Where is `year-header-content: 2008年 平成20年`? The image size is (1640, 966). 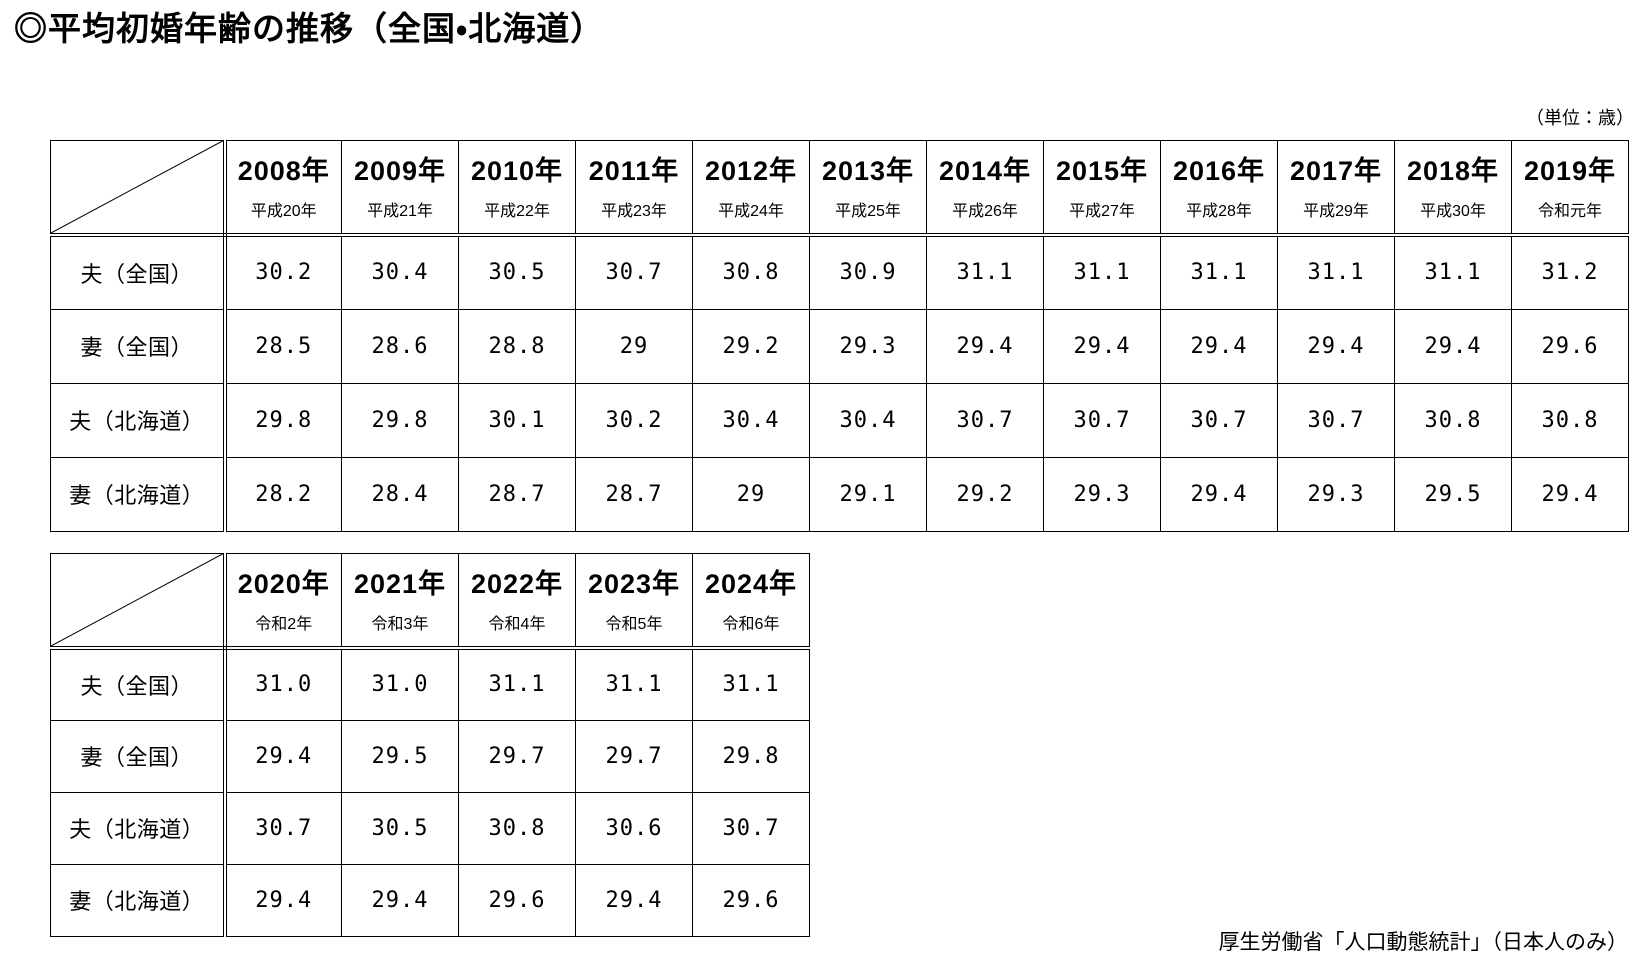 year-header-content: 2008年 平成20年 is located at coordinates (284, 186).